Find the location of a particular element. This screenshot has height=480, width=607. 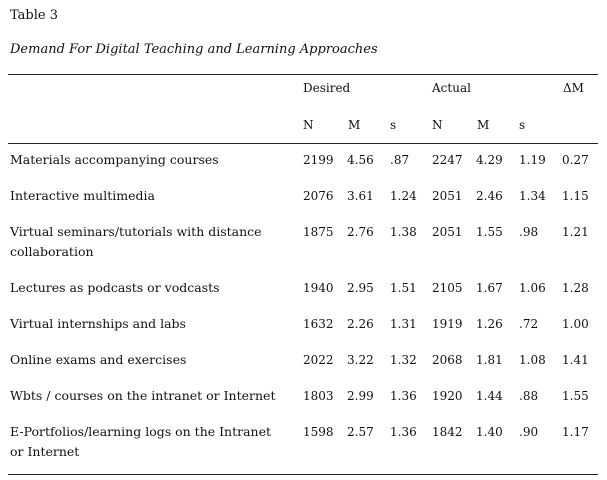

cell-desired-s: 1.31 is located at coordinates (403, 324).